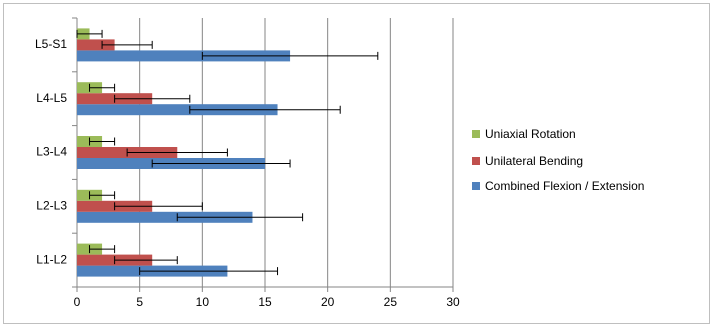  Describe the element at coordinates (51, 152) in the screenshot. I see `y-tick-label: L3-L4` at that location.